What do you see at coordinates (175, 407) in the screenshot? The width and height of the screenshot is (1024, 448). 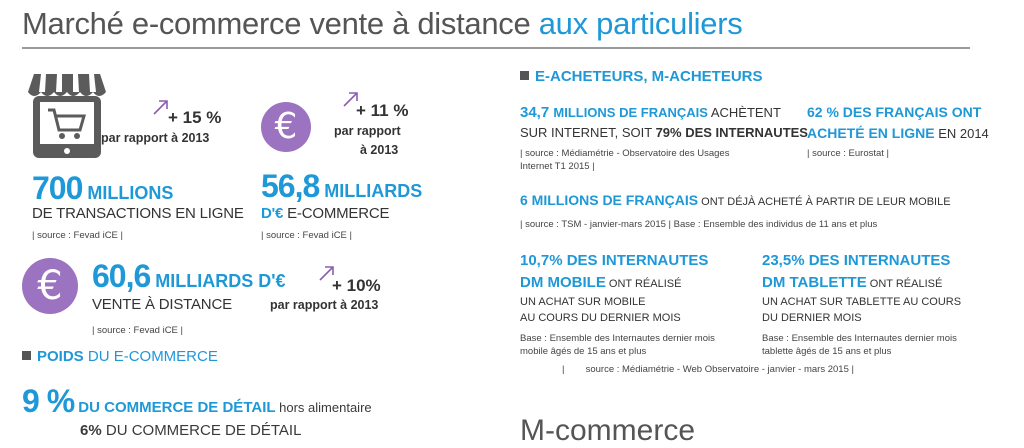 I see `stat-bold: DU COMMERCE DE DÉTAIL` at bounding box center [175, 407].